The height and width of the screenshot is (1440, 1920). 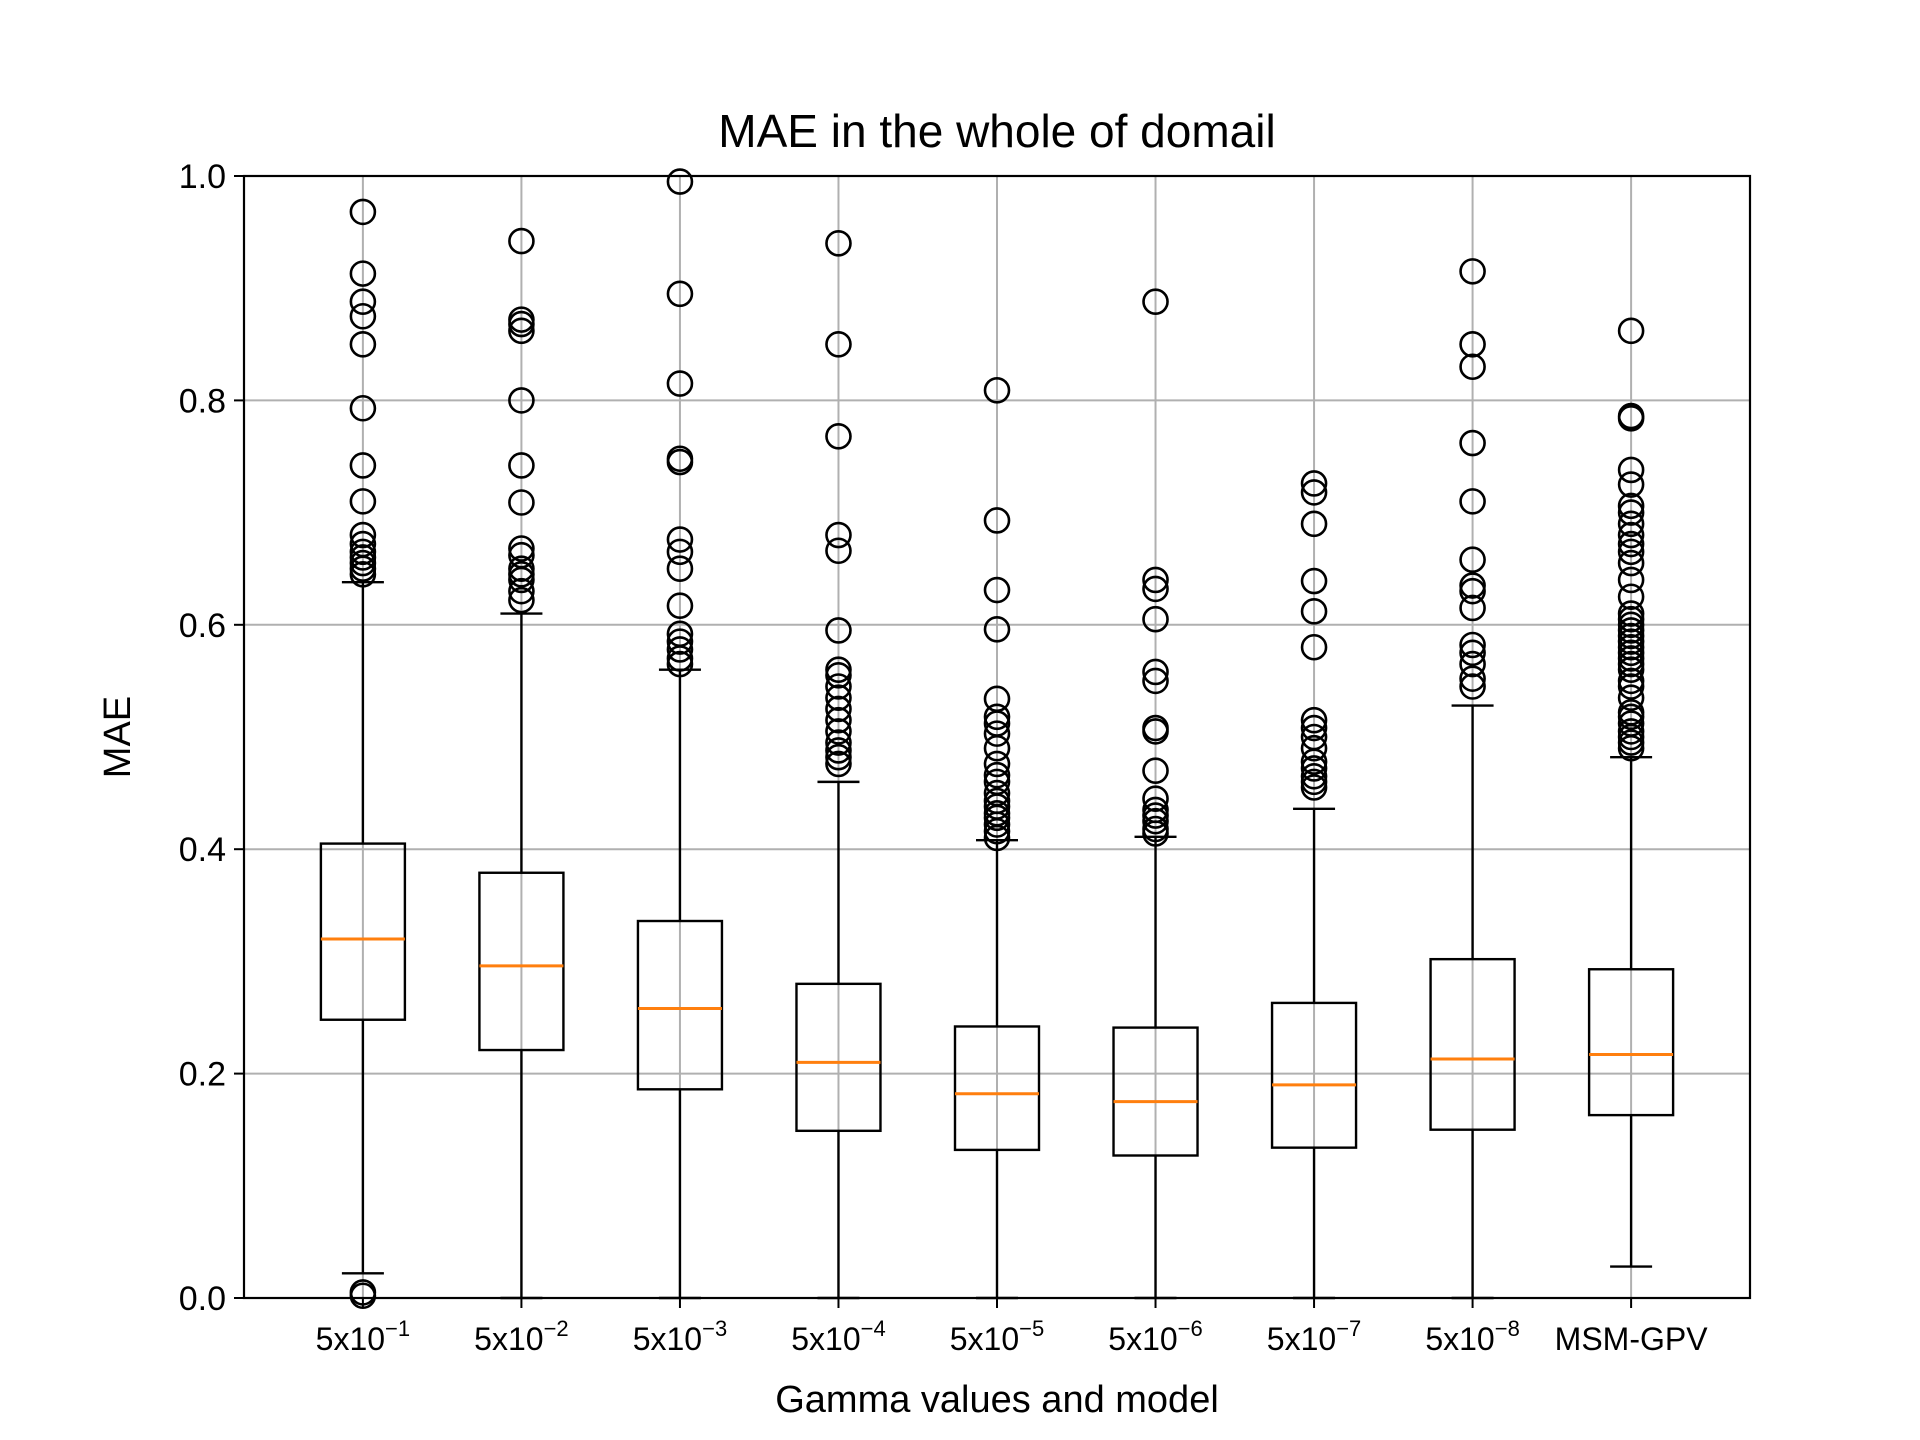 What do you see at coordinates (202, 626) in the screenshot?
I see `y-tick-label: 0.6` at bounding box center [202, 626].